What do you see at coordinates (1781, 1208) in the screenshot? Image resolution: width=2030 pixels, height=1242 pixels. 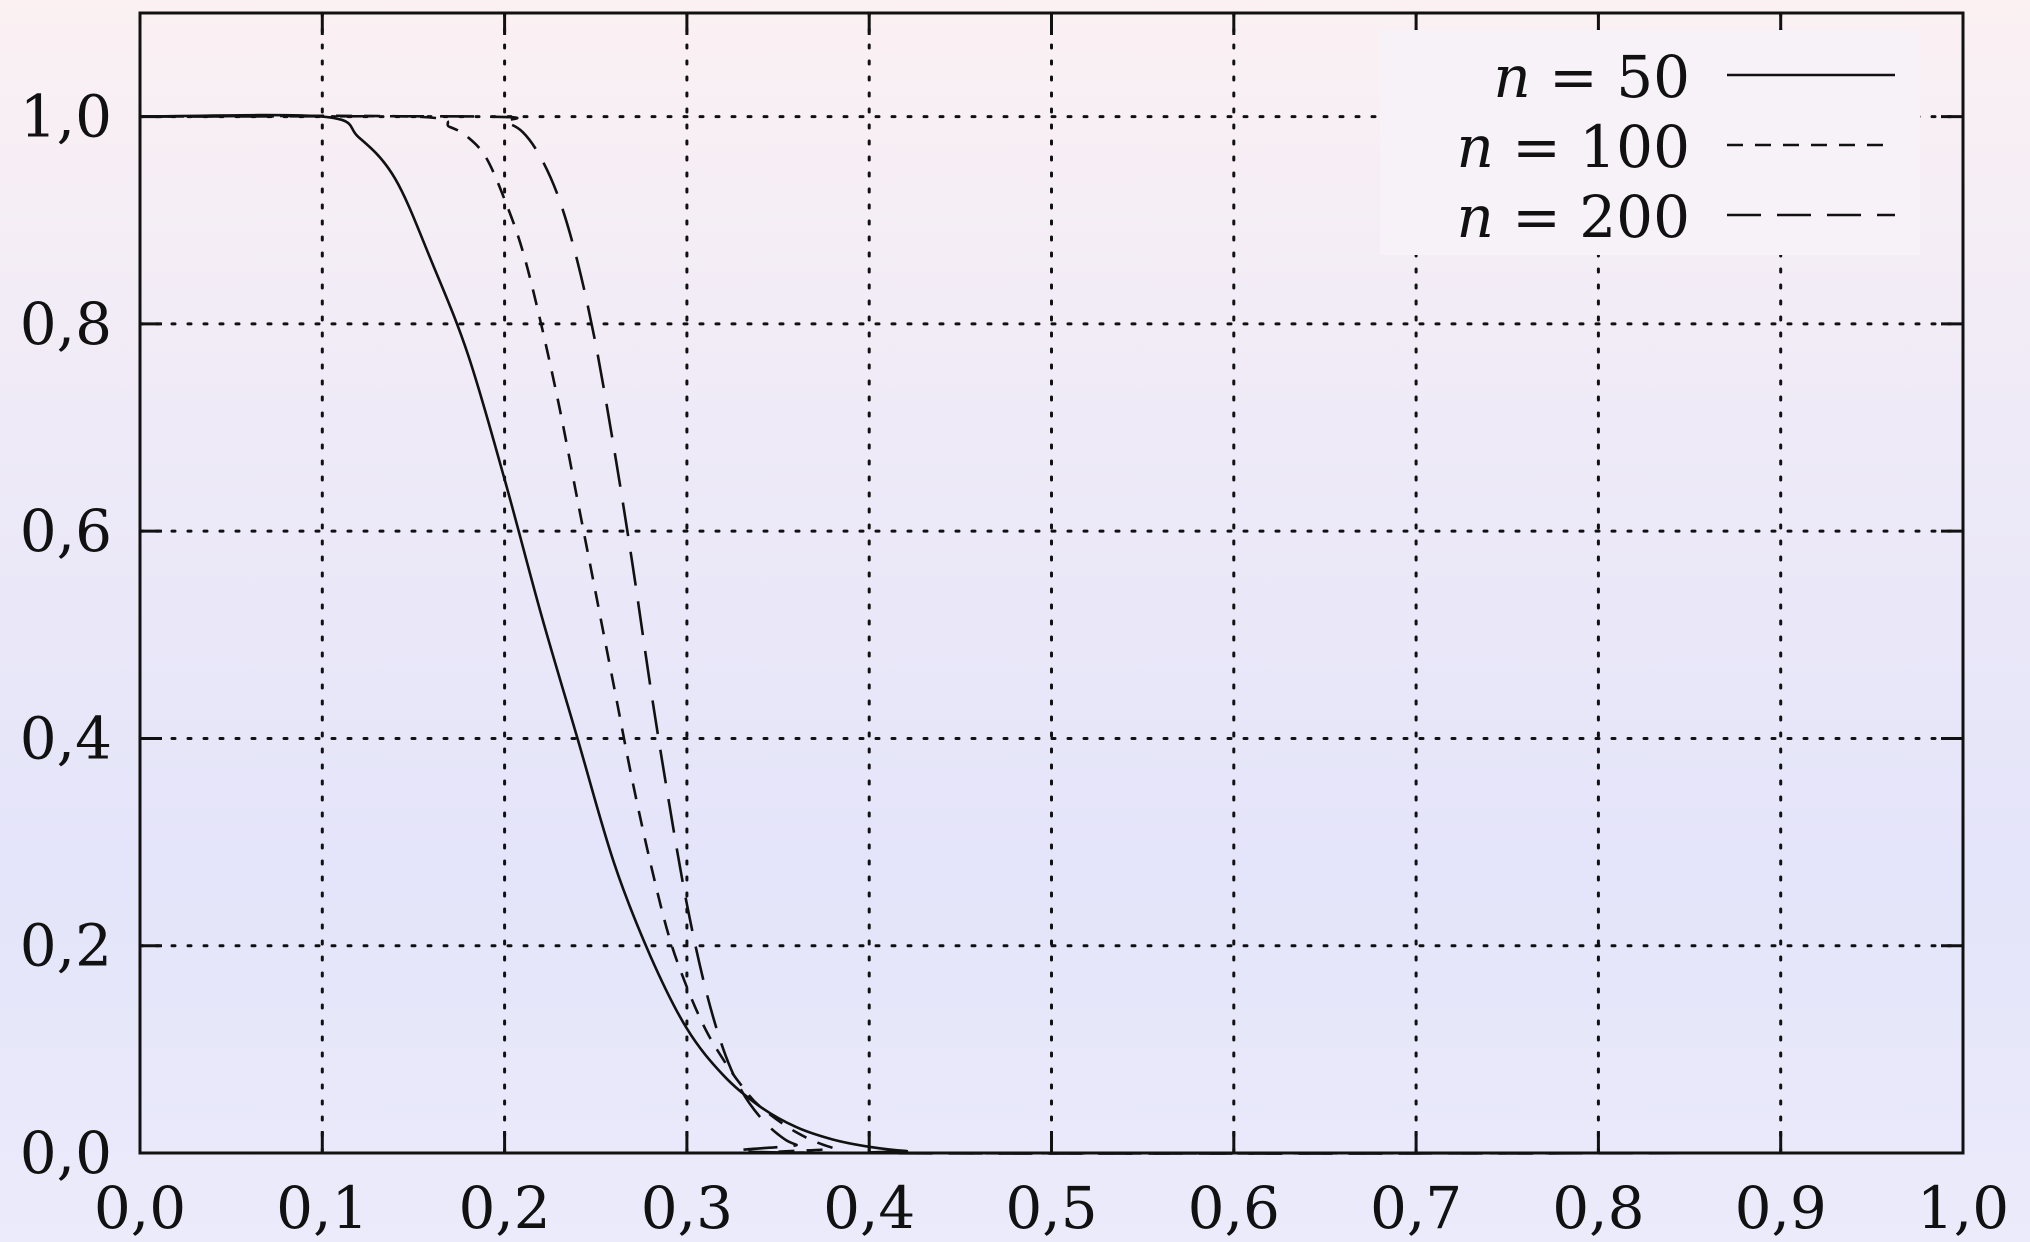 I see `x-tick-label: 0,9` at bounding box center [1781, 1208].